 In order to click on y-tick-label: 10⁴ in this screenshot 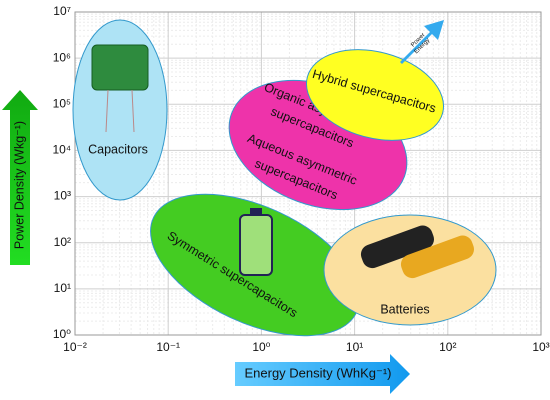, I will do `click(61, 150)`.